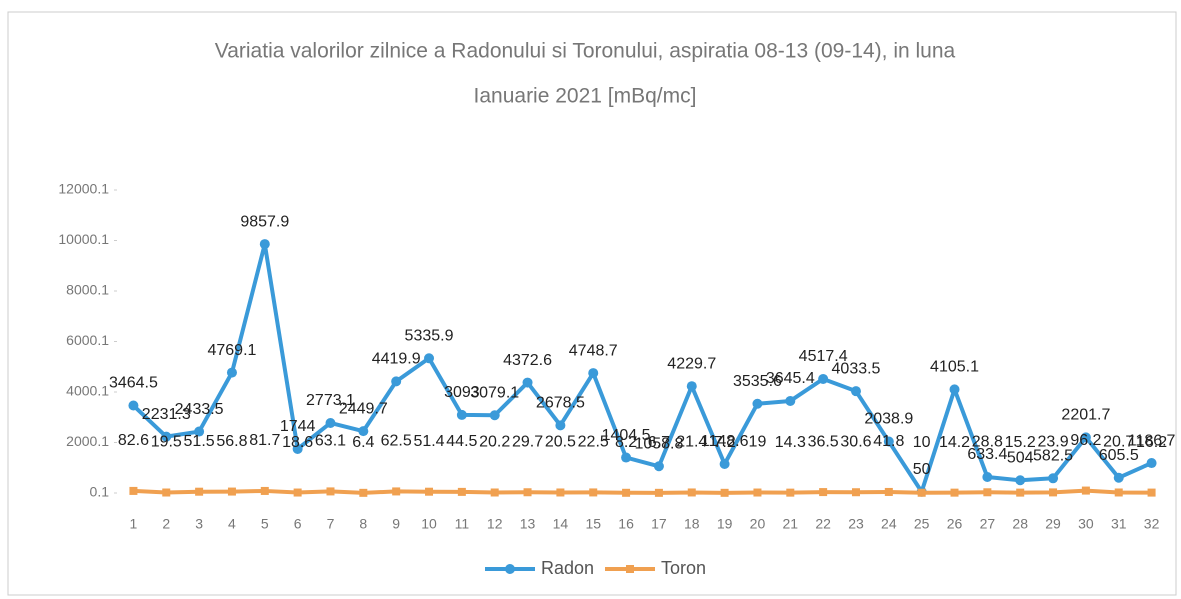 This screenshot has height=599, width=1181. Describe the element at coordinates (922, 469) in the screenshot. I see `data-label: 50` at that location.